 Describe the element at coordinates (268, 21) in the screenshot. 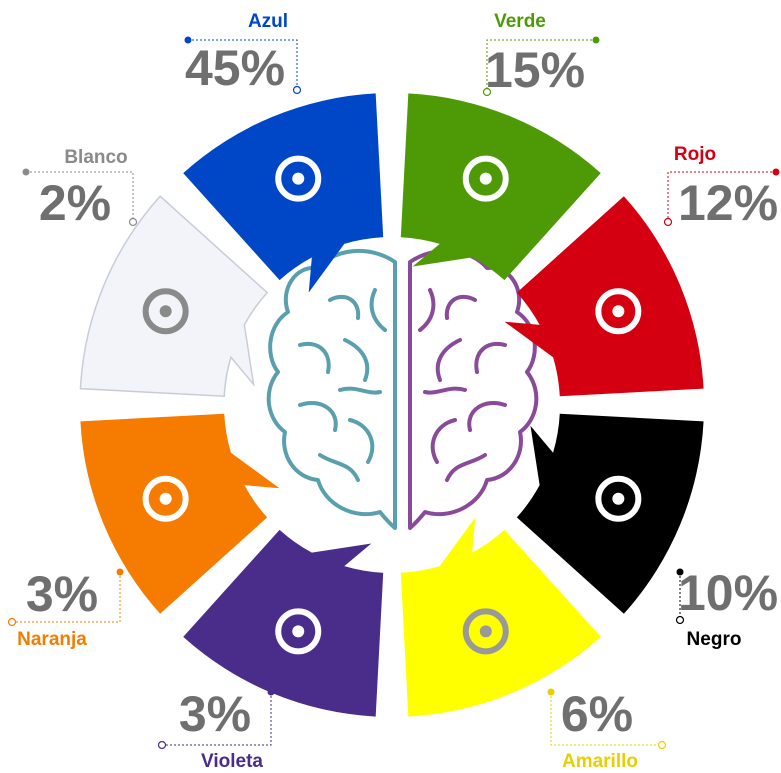

I see `segment-name: Azul` at that location.